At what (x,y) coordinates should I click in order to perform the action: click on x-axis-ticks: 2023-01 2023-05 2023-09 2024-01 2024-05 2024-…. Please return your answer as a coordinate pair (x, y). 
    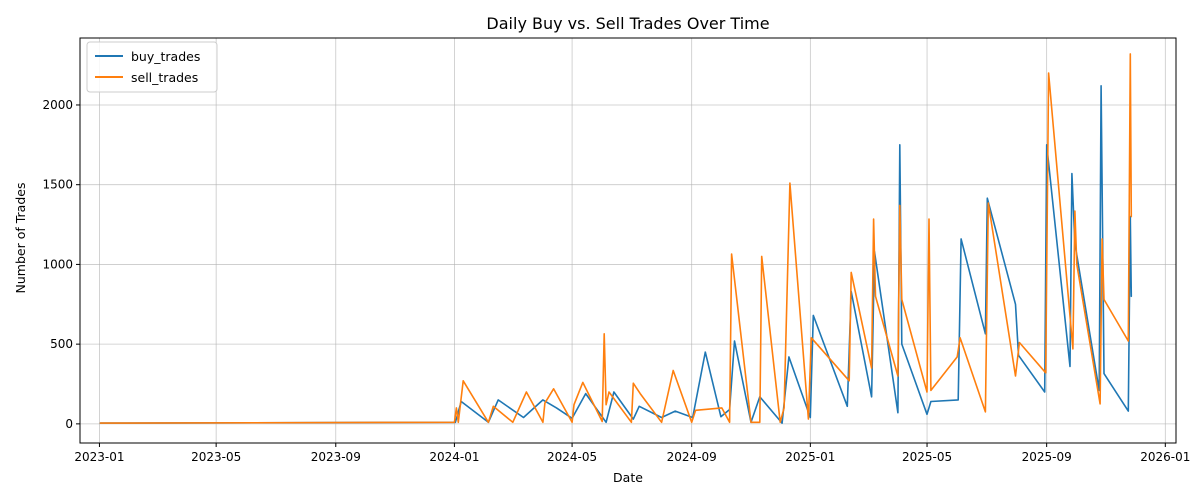
    Looking at the image, I should click on (632, 453).